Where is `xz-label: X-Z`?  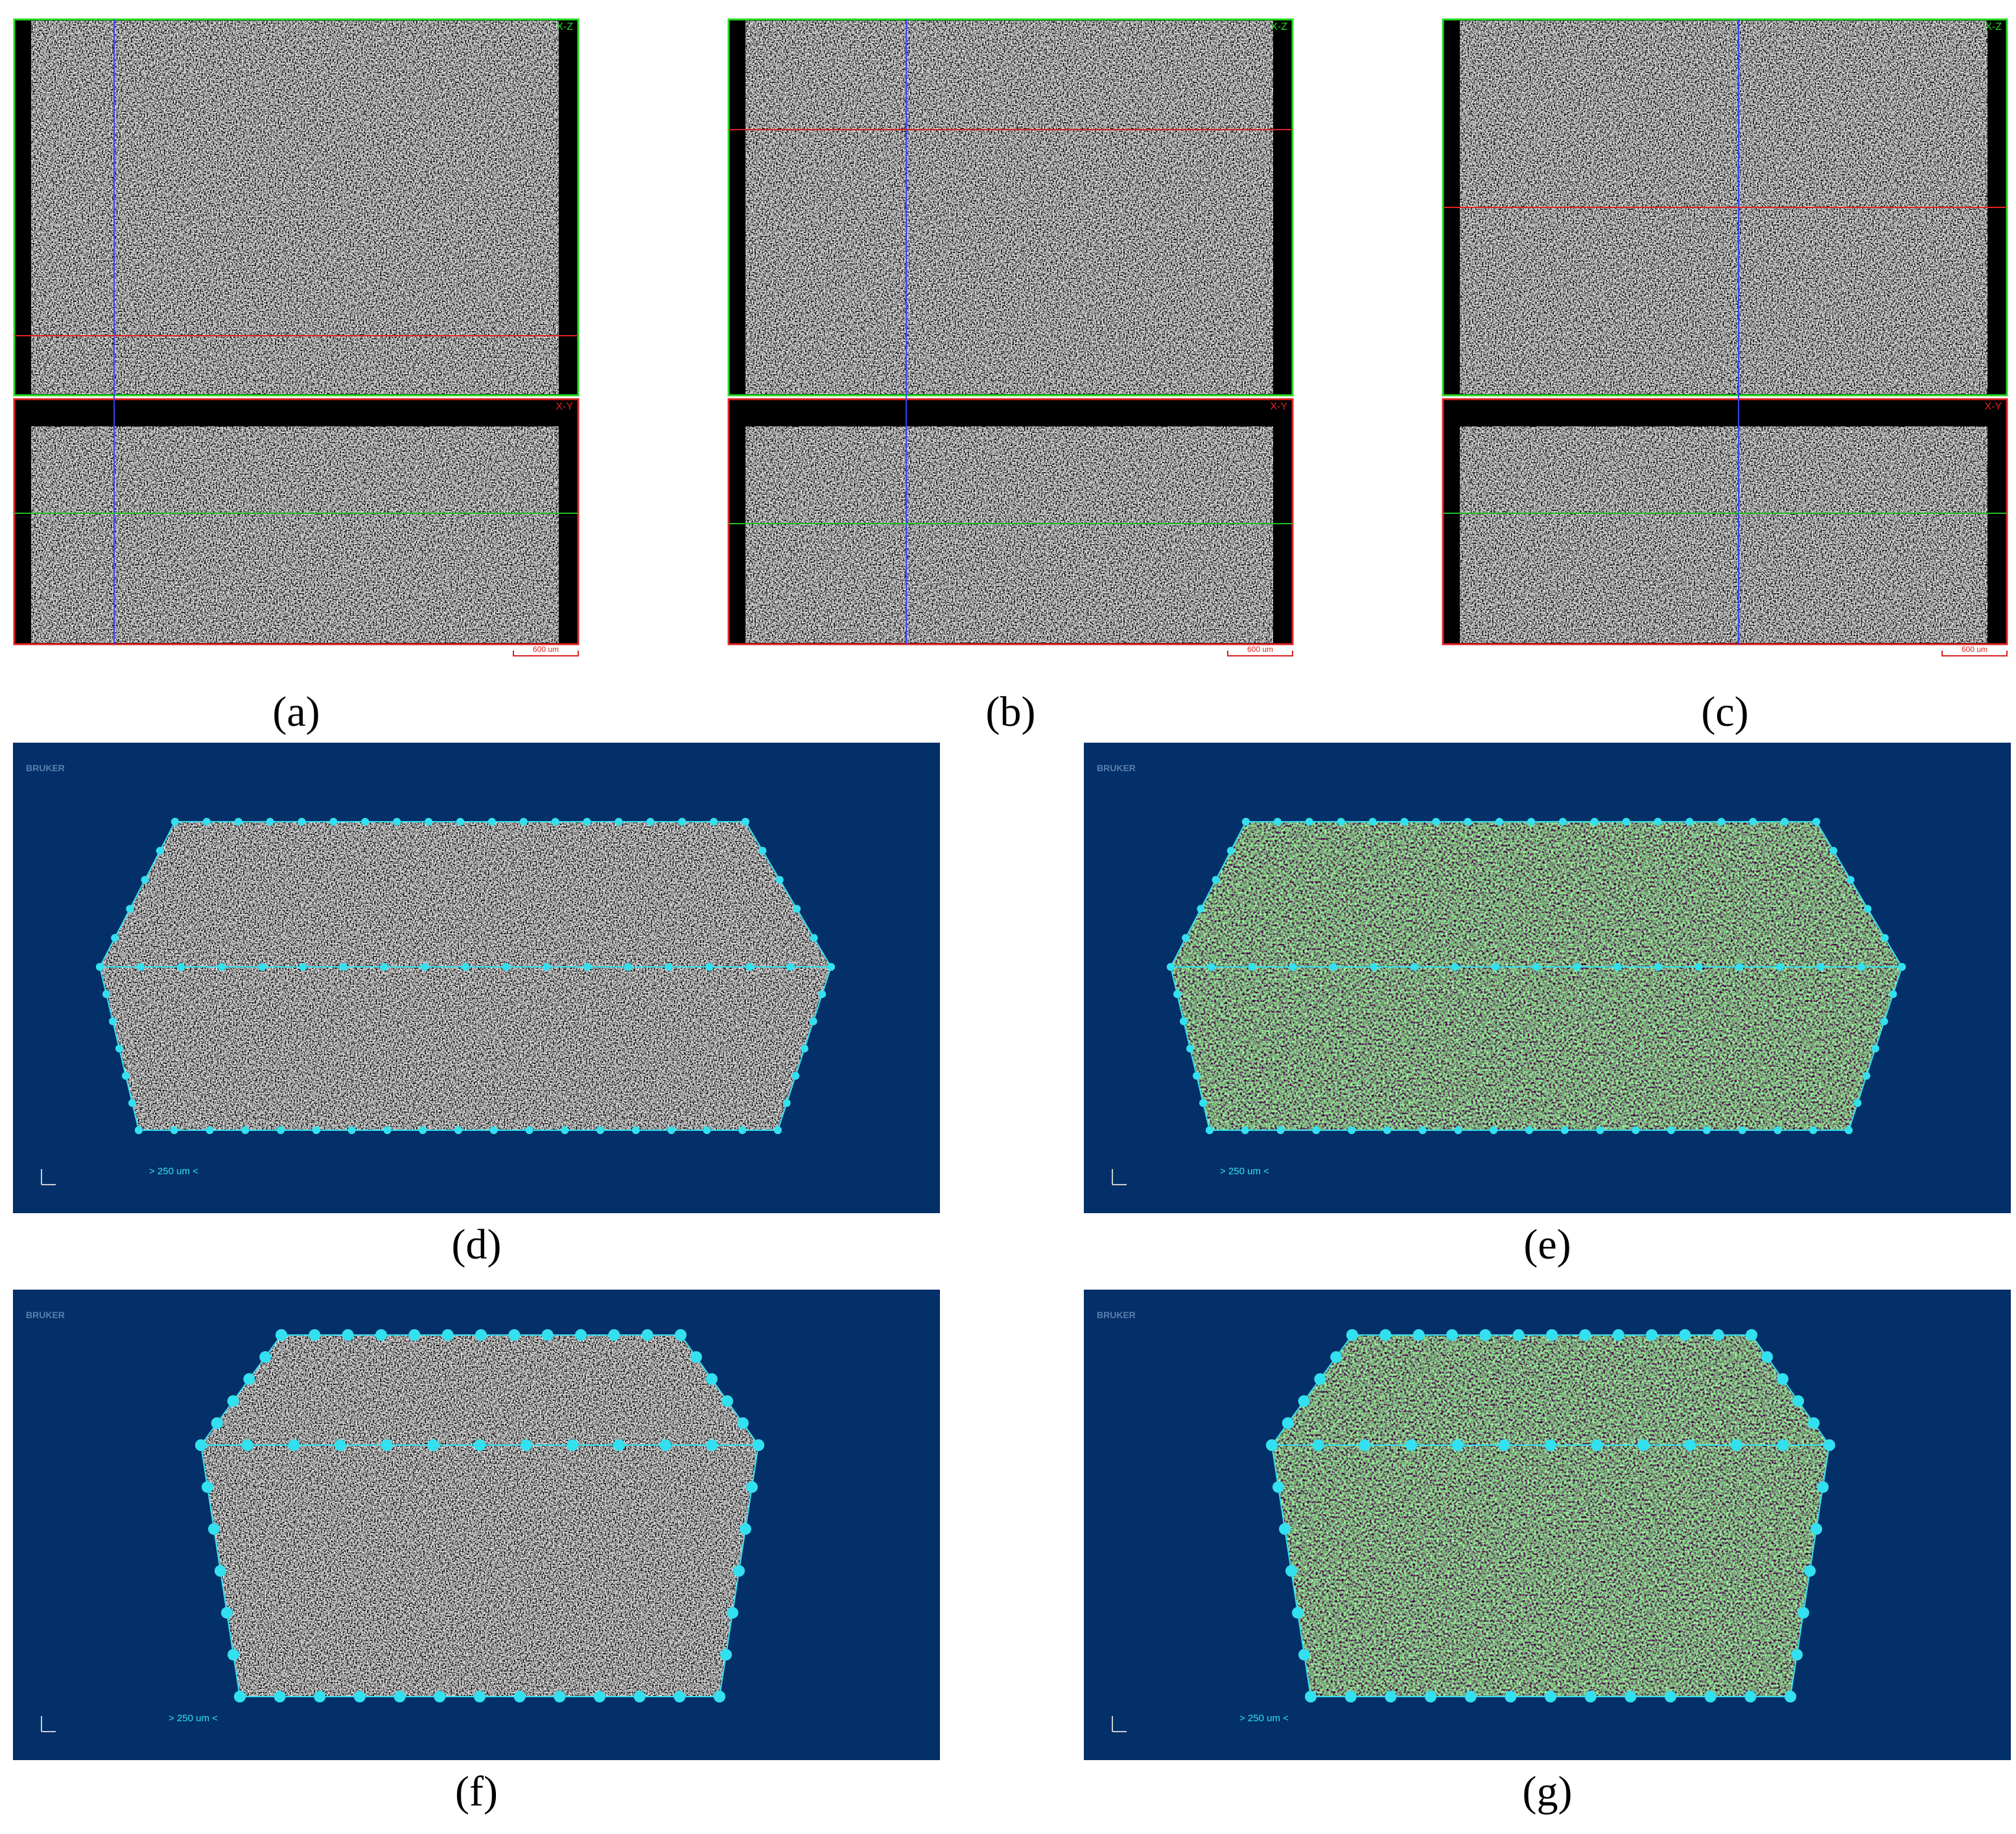
xz-label: X-Z is located at coordinates (1994, 26).